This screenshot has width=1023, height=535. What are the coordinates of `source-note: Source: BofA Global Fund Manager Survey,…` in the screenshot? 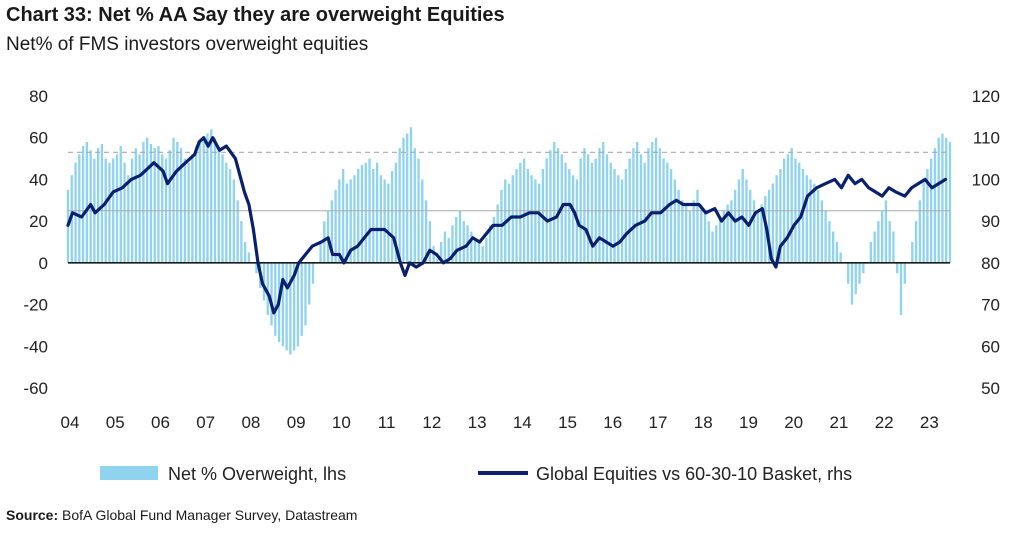 It's located at (181, 515).